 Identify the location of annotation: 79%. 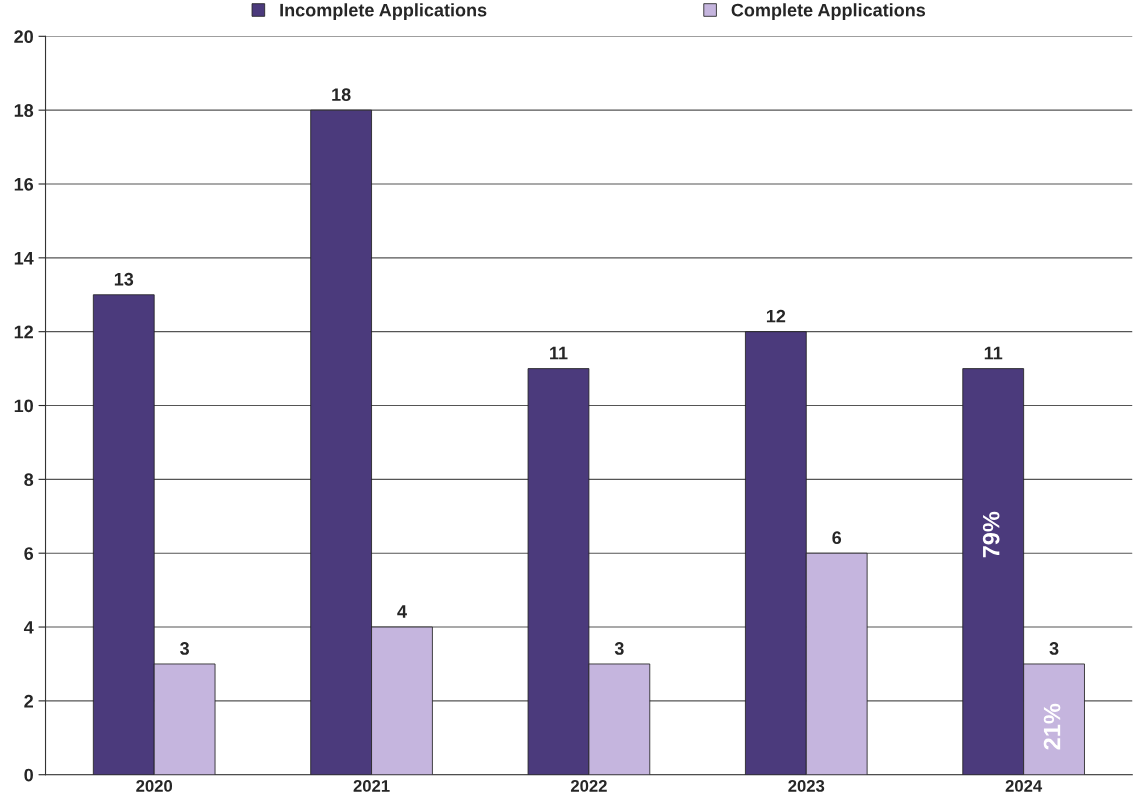
(991, 534).